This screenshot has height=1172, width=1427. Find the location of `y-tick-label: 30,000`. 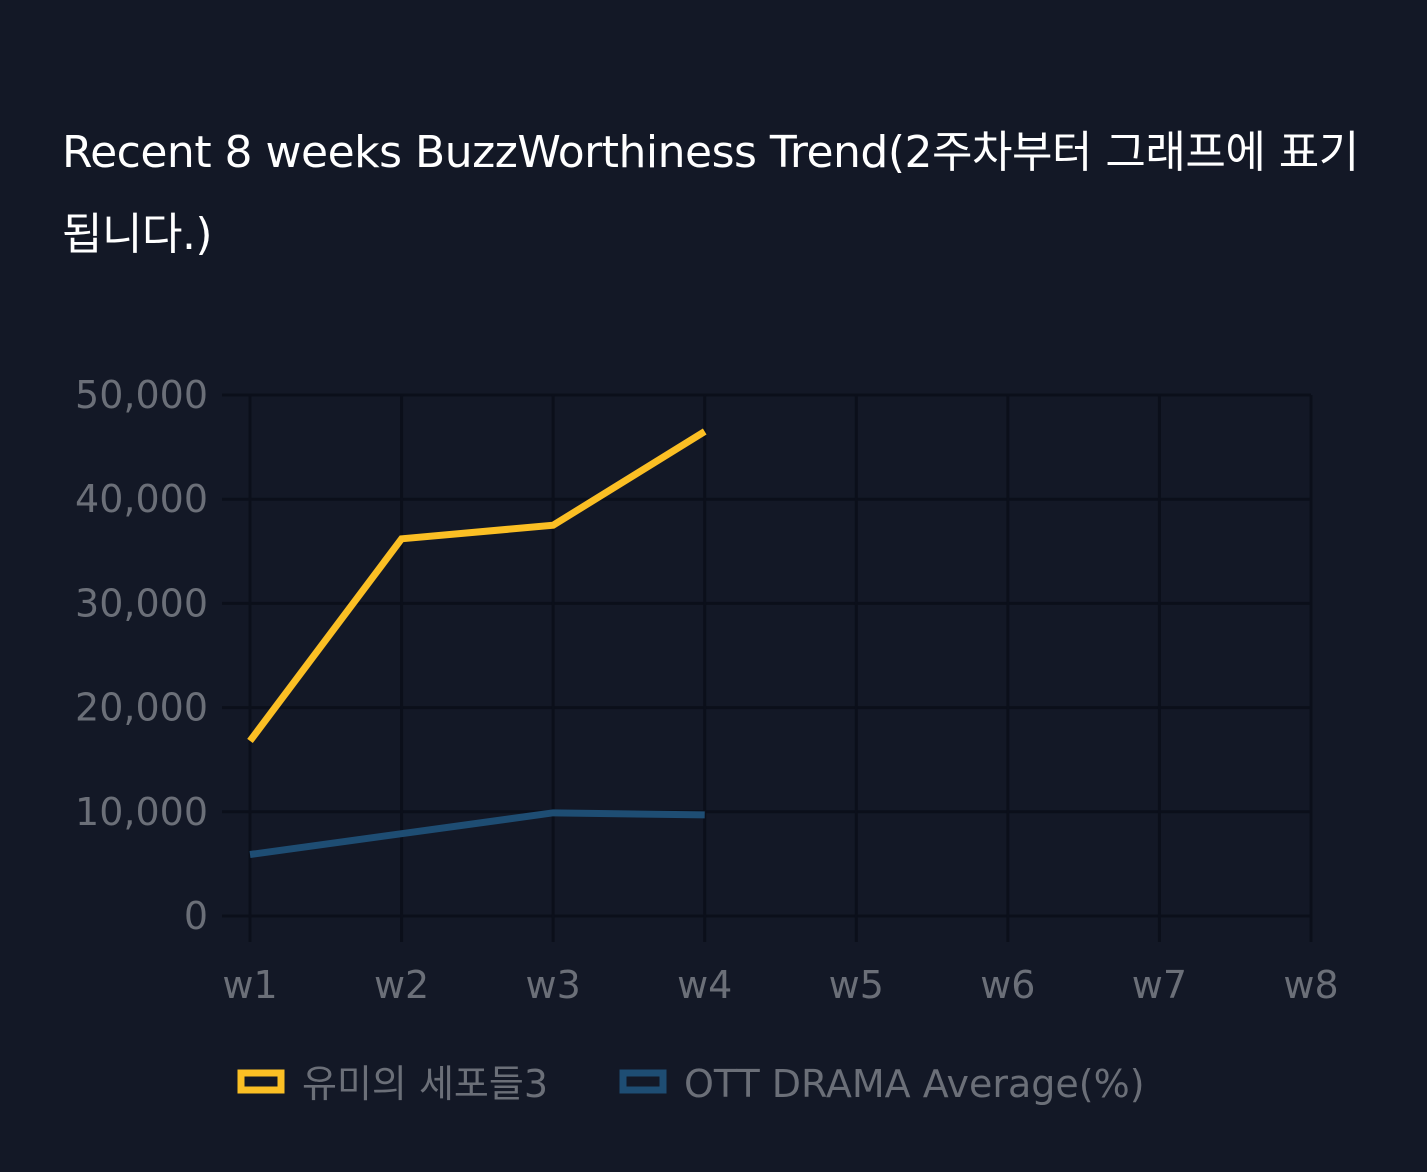

y-tick-label: 30,000 is located at coordinates (141, 603).